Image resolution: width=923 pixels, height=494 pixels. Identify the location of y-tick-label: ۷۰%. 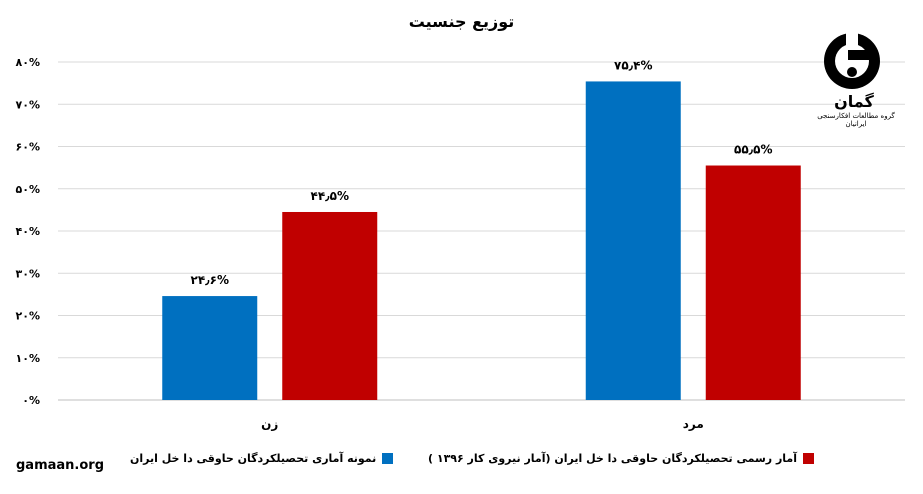
(28, 104).